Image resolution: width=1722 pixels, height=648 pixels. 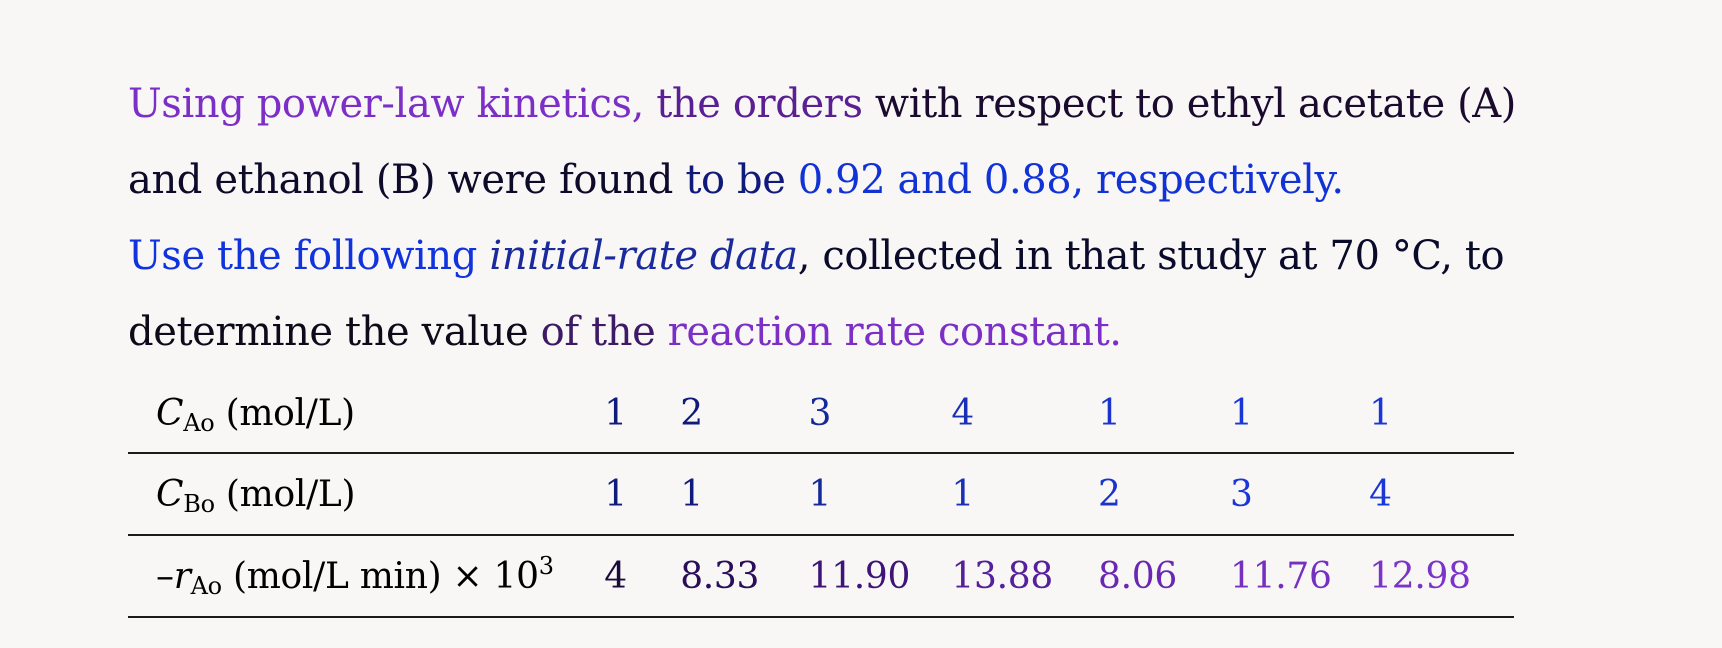 What do you see at coordinates (165, 576) in the screenshot?
I see `label-prefix: –` at bounding box center [165, 576].